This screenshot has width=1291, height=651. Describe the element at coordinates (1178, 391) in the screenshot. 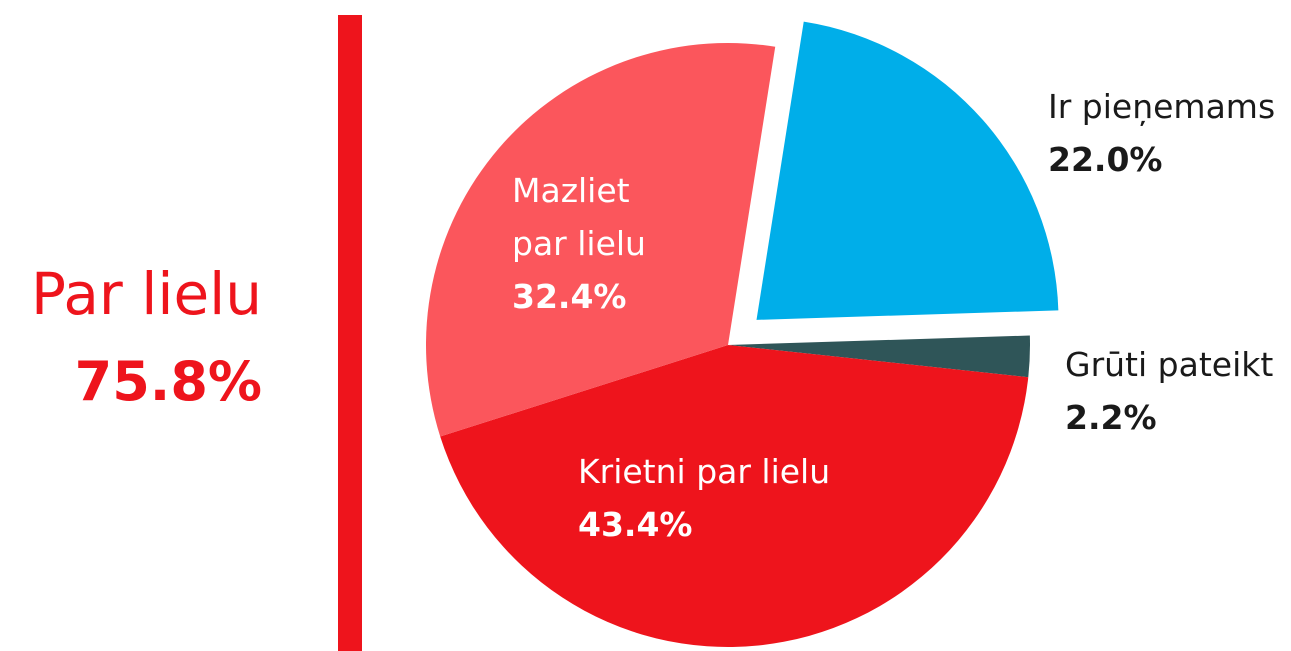

I see `slice-label: Grūti pateikt 2.2%` at that location.